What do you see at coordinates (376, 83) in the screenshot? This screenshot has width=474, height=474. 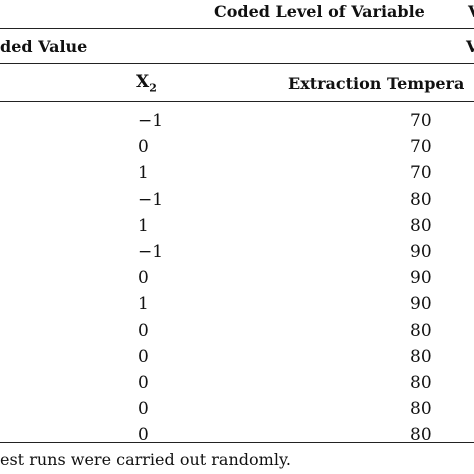 I see `column-header-extraction-temperature: Extraction Tempera` at bounding box center [376, 83].